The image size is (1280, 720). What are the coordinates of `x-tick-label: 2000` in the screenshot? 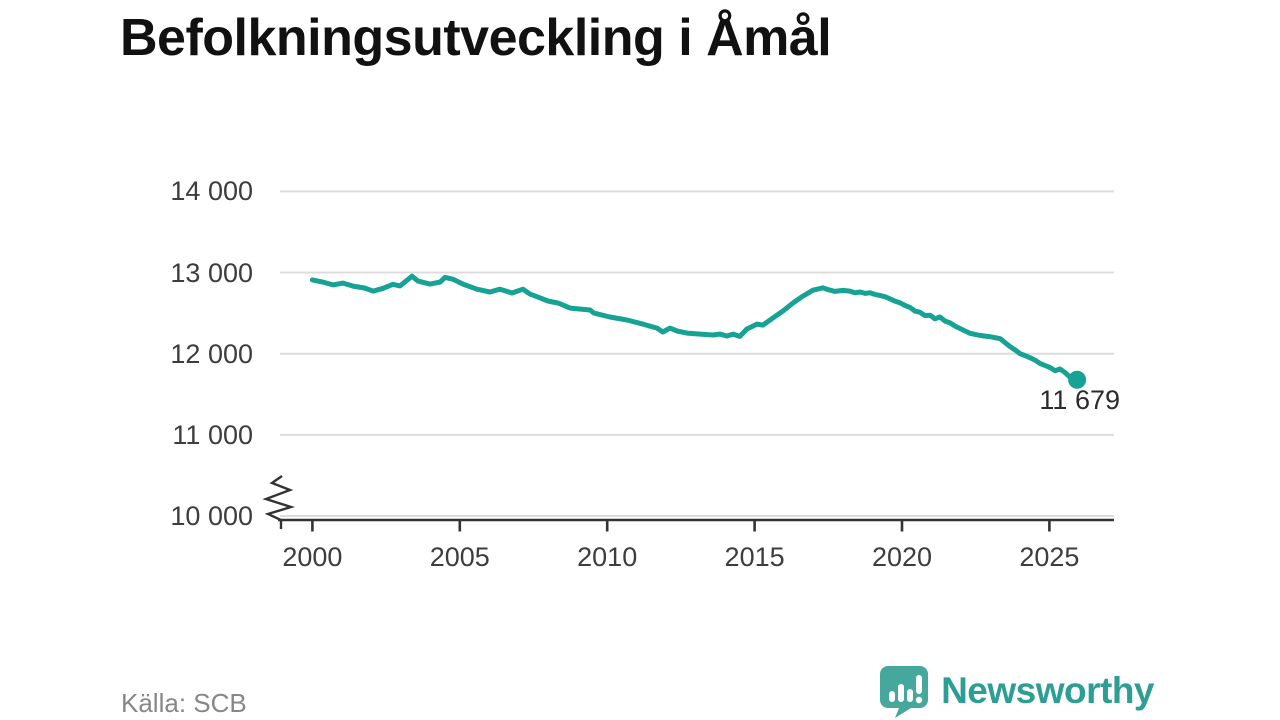 It's located at (312, 557).